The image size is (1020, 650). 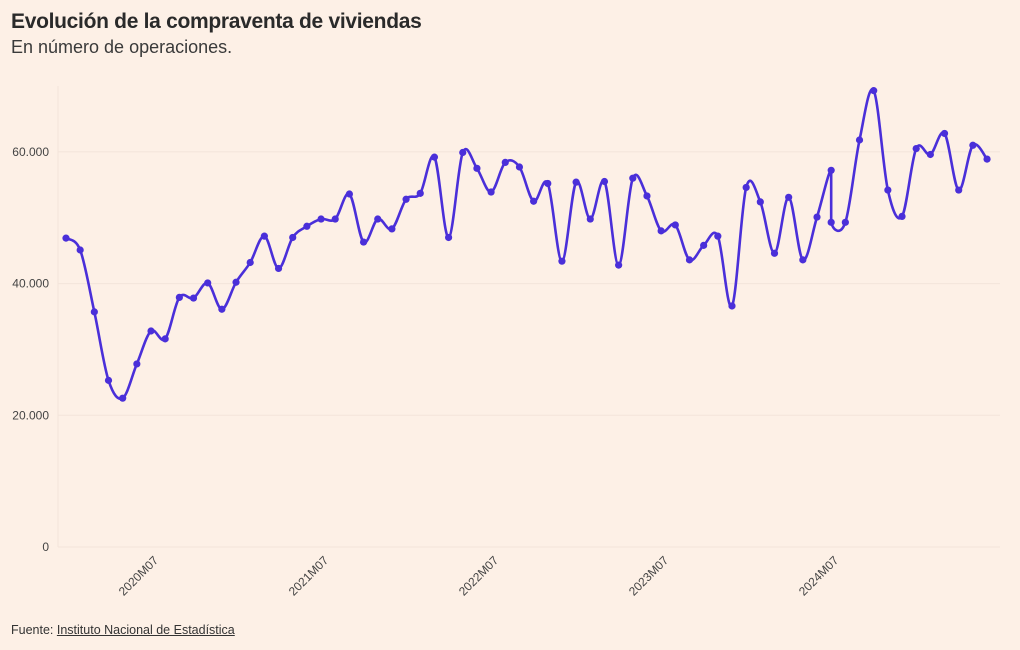 I want to click on y-tick-label: 40.000, so click(x=30, y=284).